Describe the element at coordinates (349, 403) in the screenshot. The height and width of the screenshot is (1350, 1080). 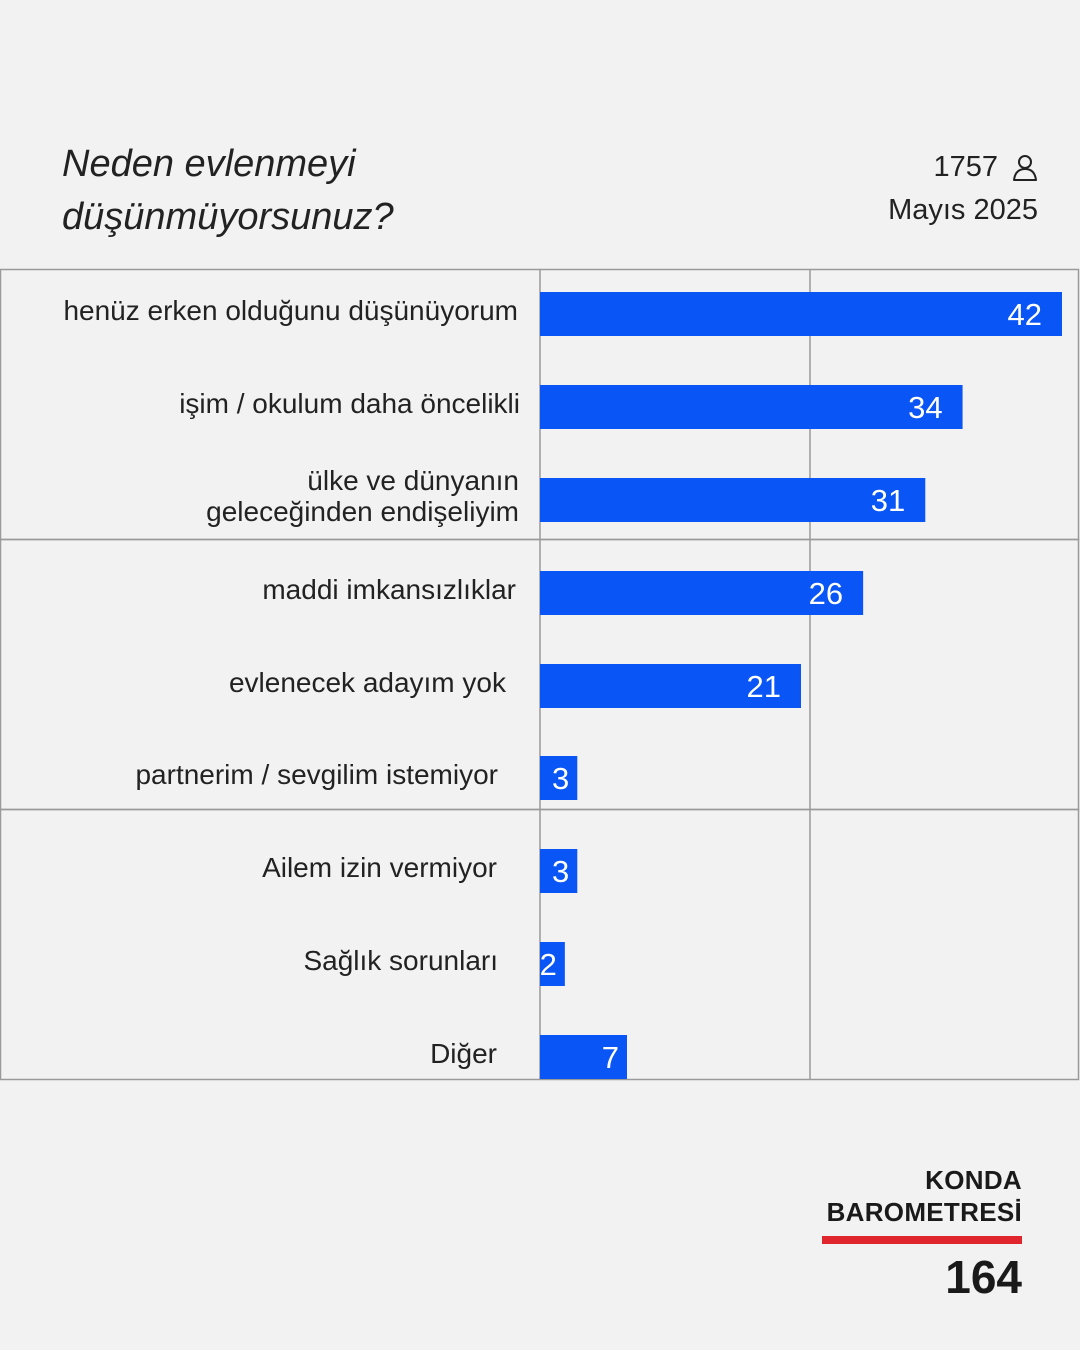
I see `category-label: işim / okulum daha öncelikli` at that location.